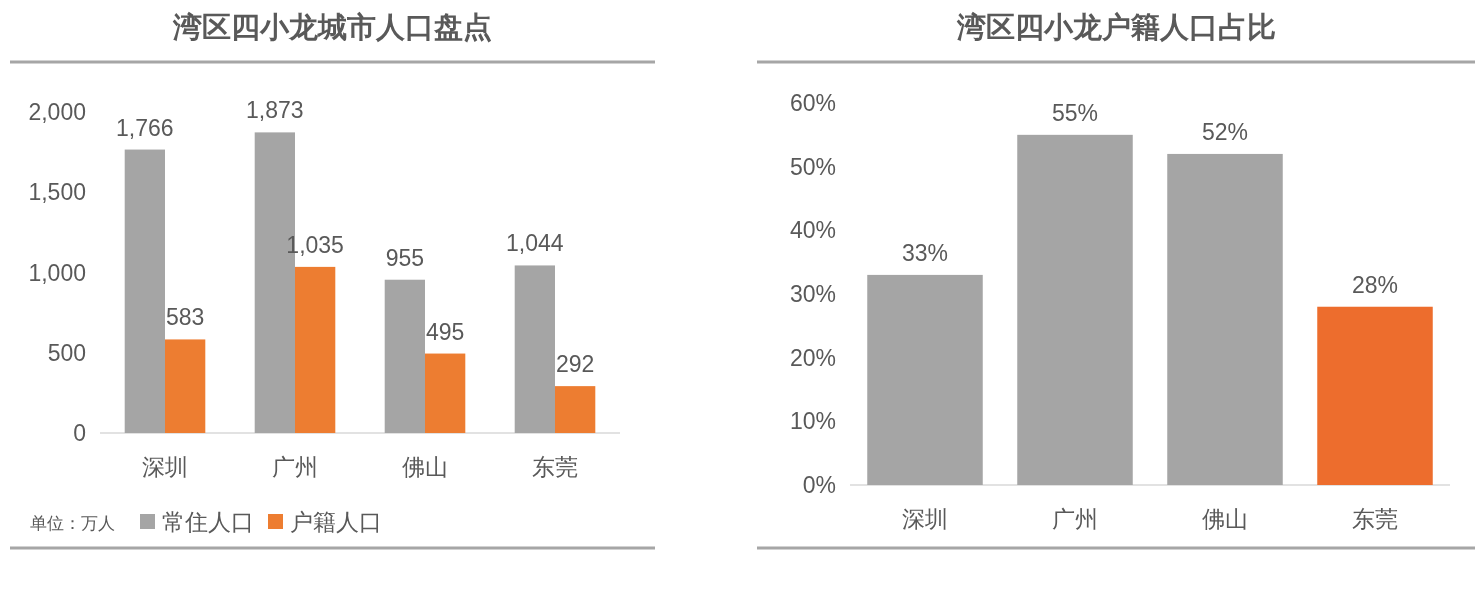  Describe the element at coordinates (812, 421) in the screenshot. I see `y-tick-label: 10%` at that location.